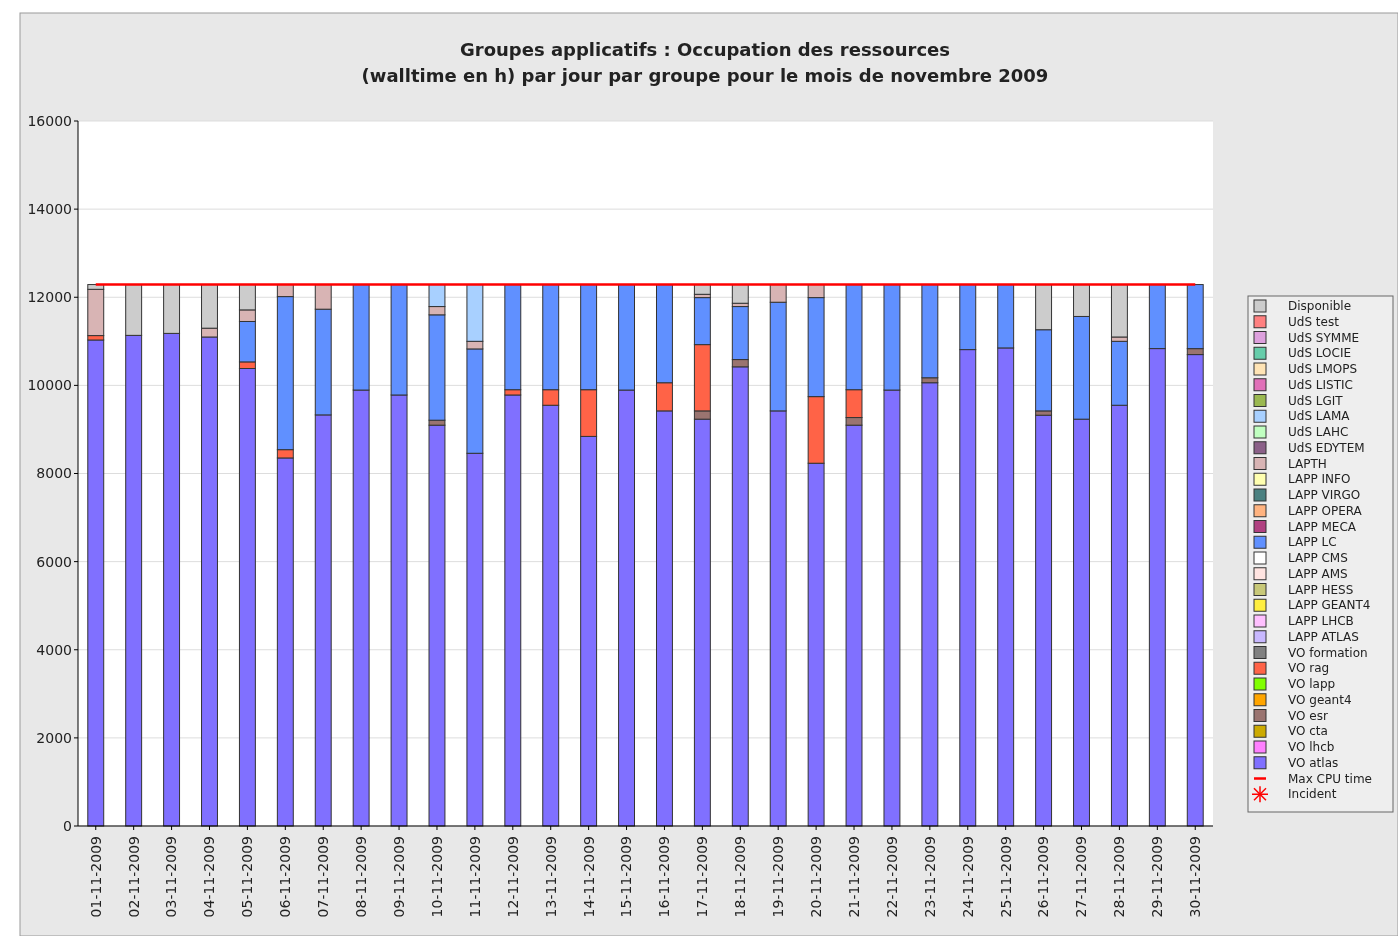 The image size is (1398, 936). Describe the element at coordinates (474, 877) in the screenshot. I see `x-tick-label: 11-11-2009` at that location.